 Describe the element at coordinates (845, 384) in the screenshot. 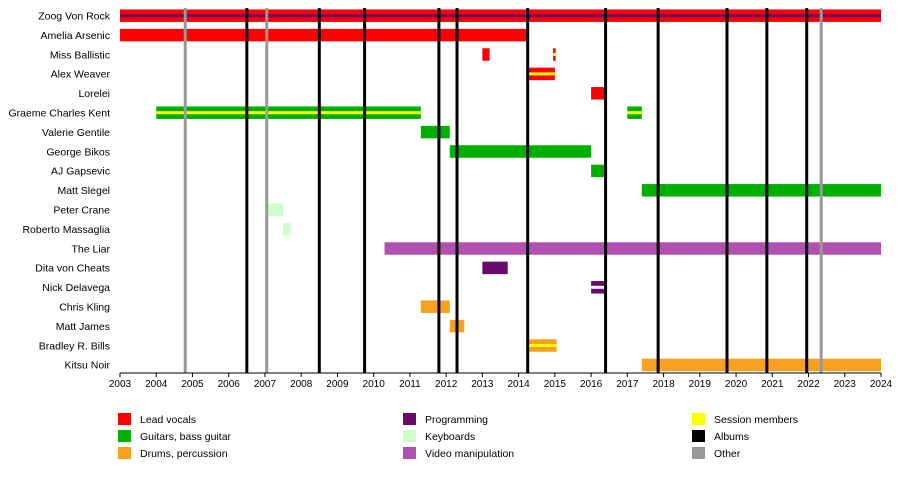

I see `x-tick-label: 2023` at that location.